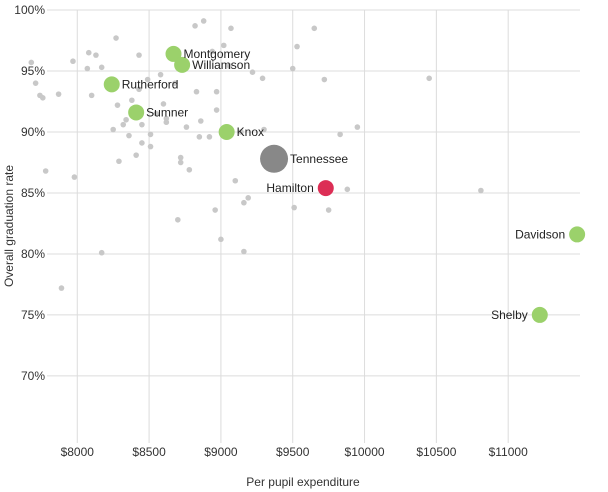  Describe the element at coordinates (33, 132) in the screenshot. I see `y-tick-label: 90%` at that location.